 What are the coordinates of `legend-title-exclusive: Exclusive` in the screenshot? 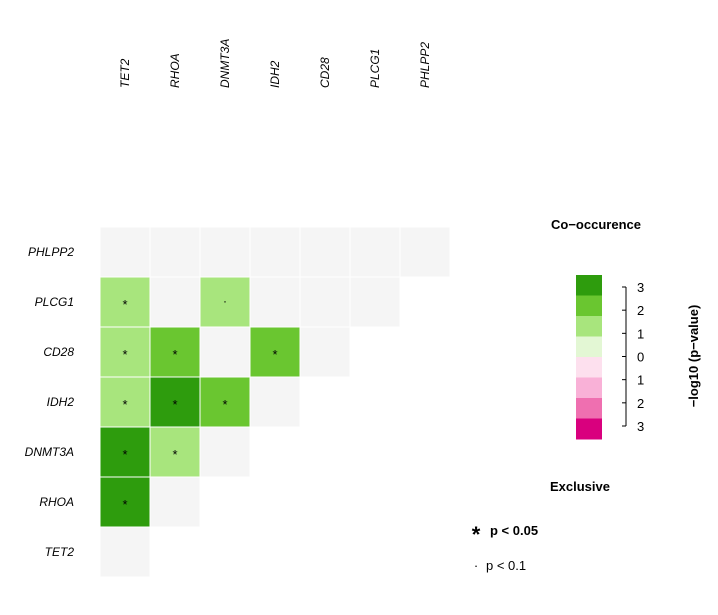 It's located at (580, 486).